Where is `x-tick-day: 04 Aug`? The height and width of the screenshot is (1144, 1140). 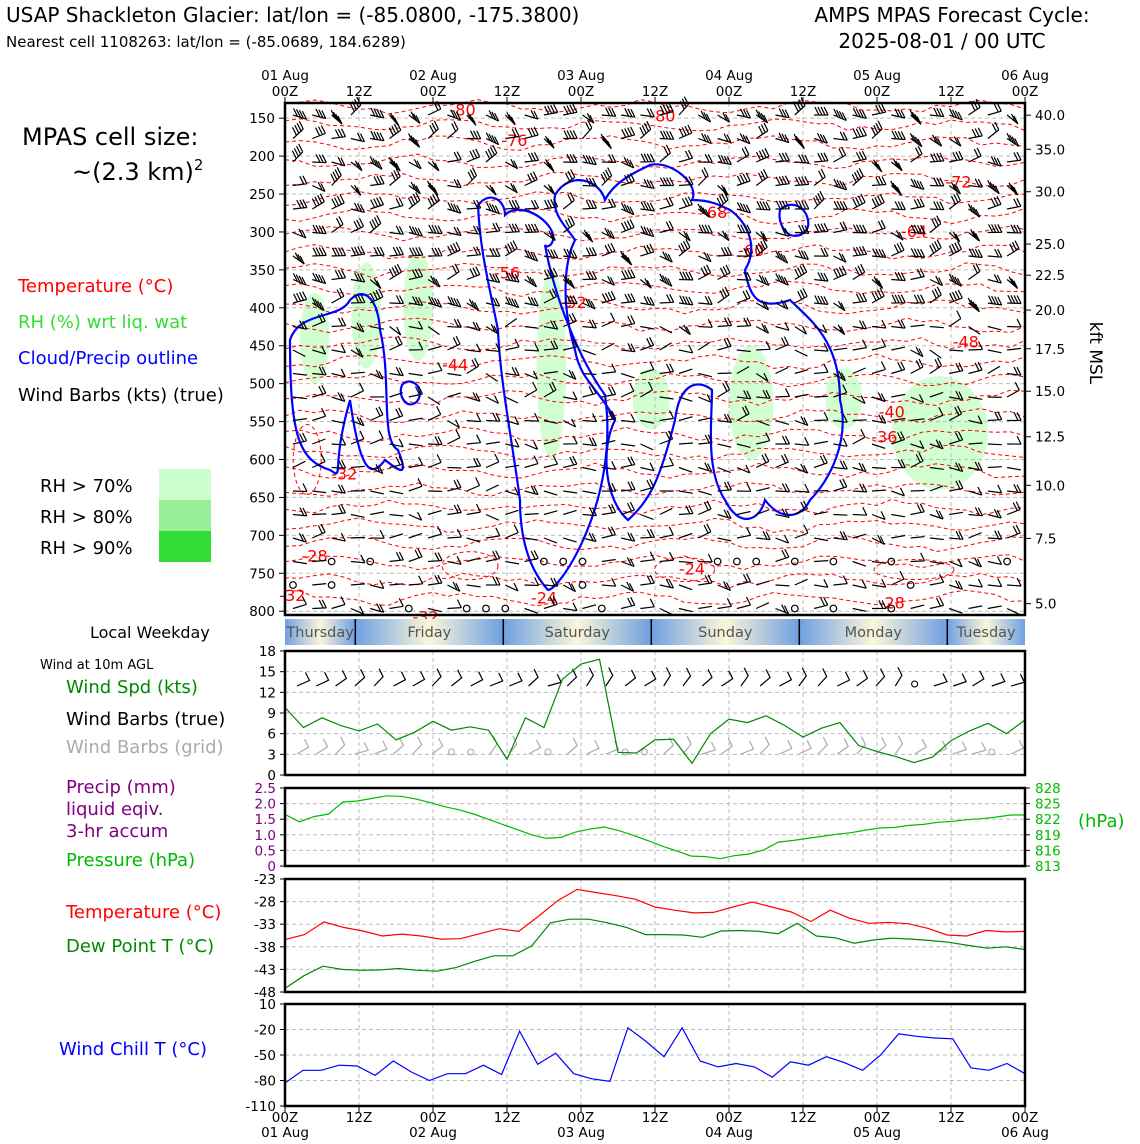 x-tick-day: 04 Aug is located at coordinates (729, 76).